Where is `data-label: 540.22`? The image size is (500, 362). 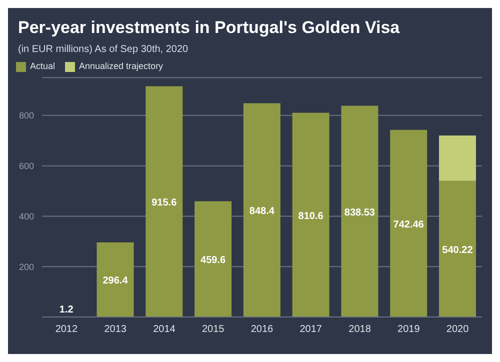 data-label: 540.22 is located at coordinates (458, 250).